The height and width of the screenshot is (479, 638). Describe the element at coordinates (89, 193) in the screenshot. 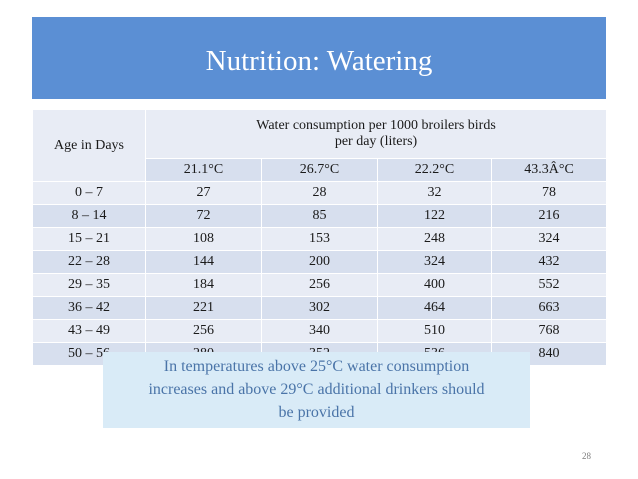

I see `age-range-cell: 0 – 7` at that location.